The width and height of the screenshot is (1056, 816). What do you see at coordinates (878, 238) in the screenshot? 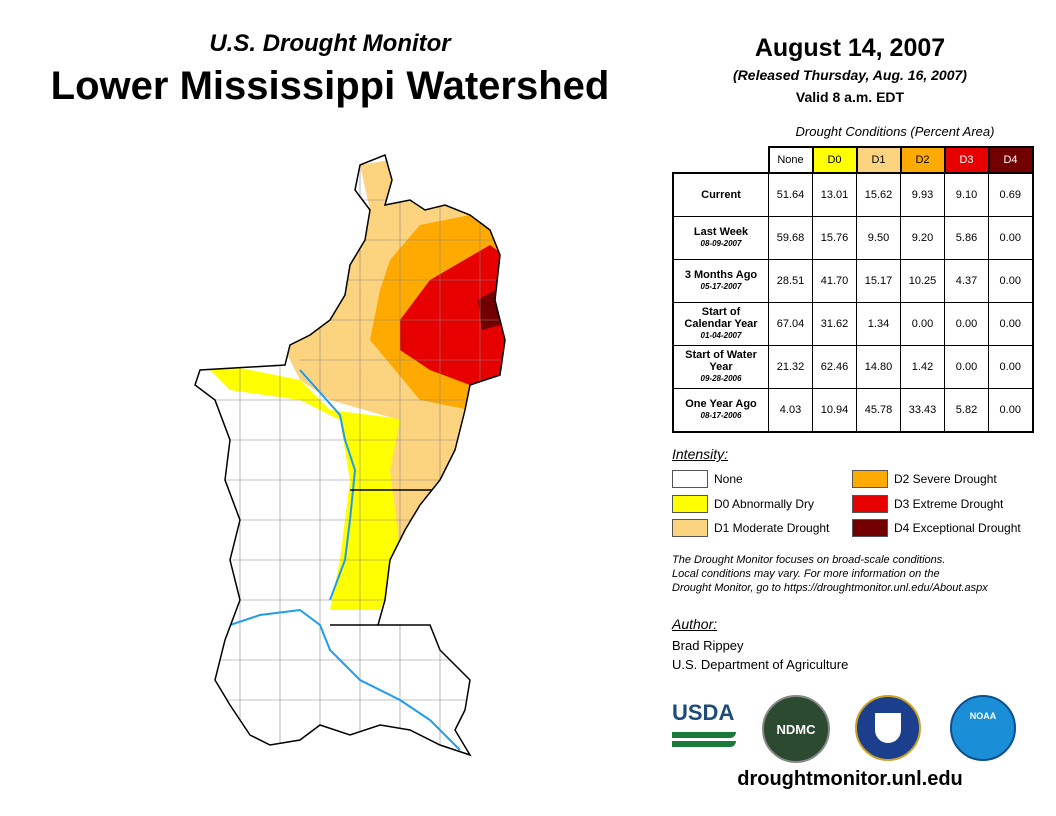
I see `cell-d1: 9.50` at bounding box center [878, 238].